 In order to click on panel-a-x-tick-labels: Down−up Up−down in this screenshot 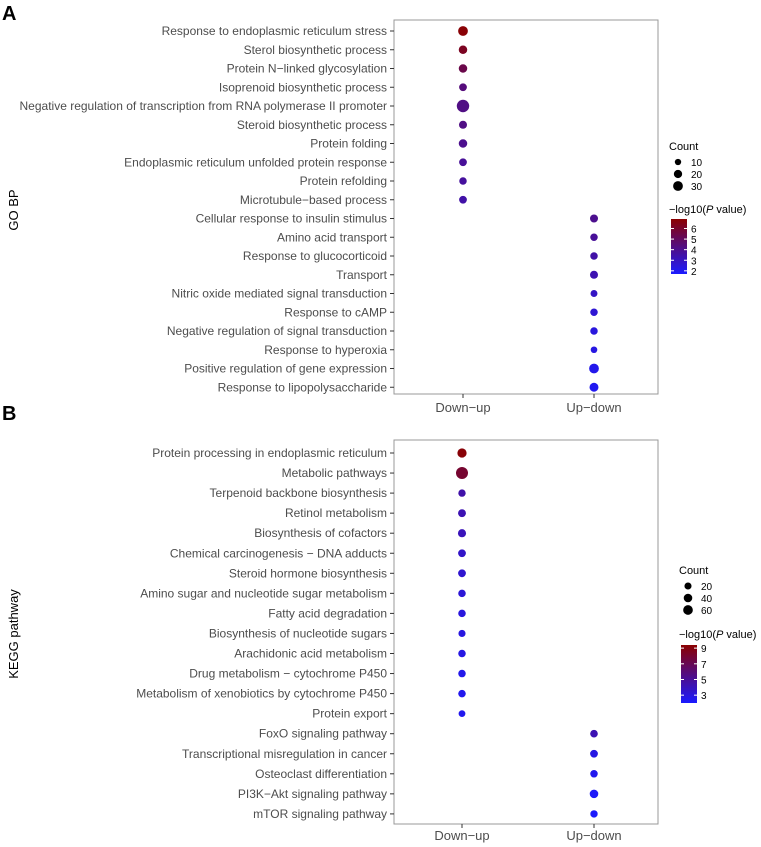, I will do `click(528, 404)`.